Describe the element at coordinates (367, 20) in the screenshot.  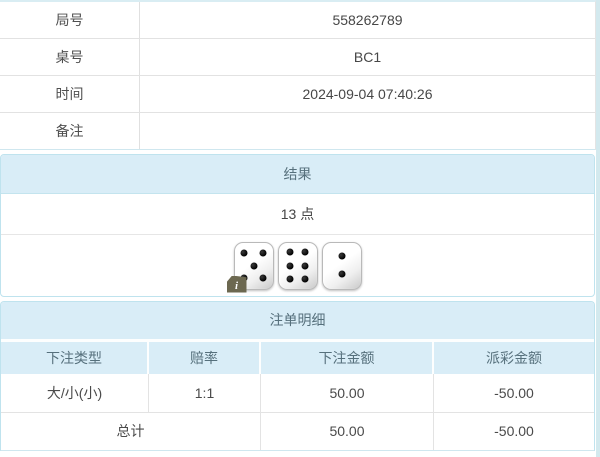
I see `game-number-value: 558262789` at that location.